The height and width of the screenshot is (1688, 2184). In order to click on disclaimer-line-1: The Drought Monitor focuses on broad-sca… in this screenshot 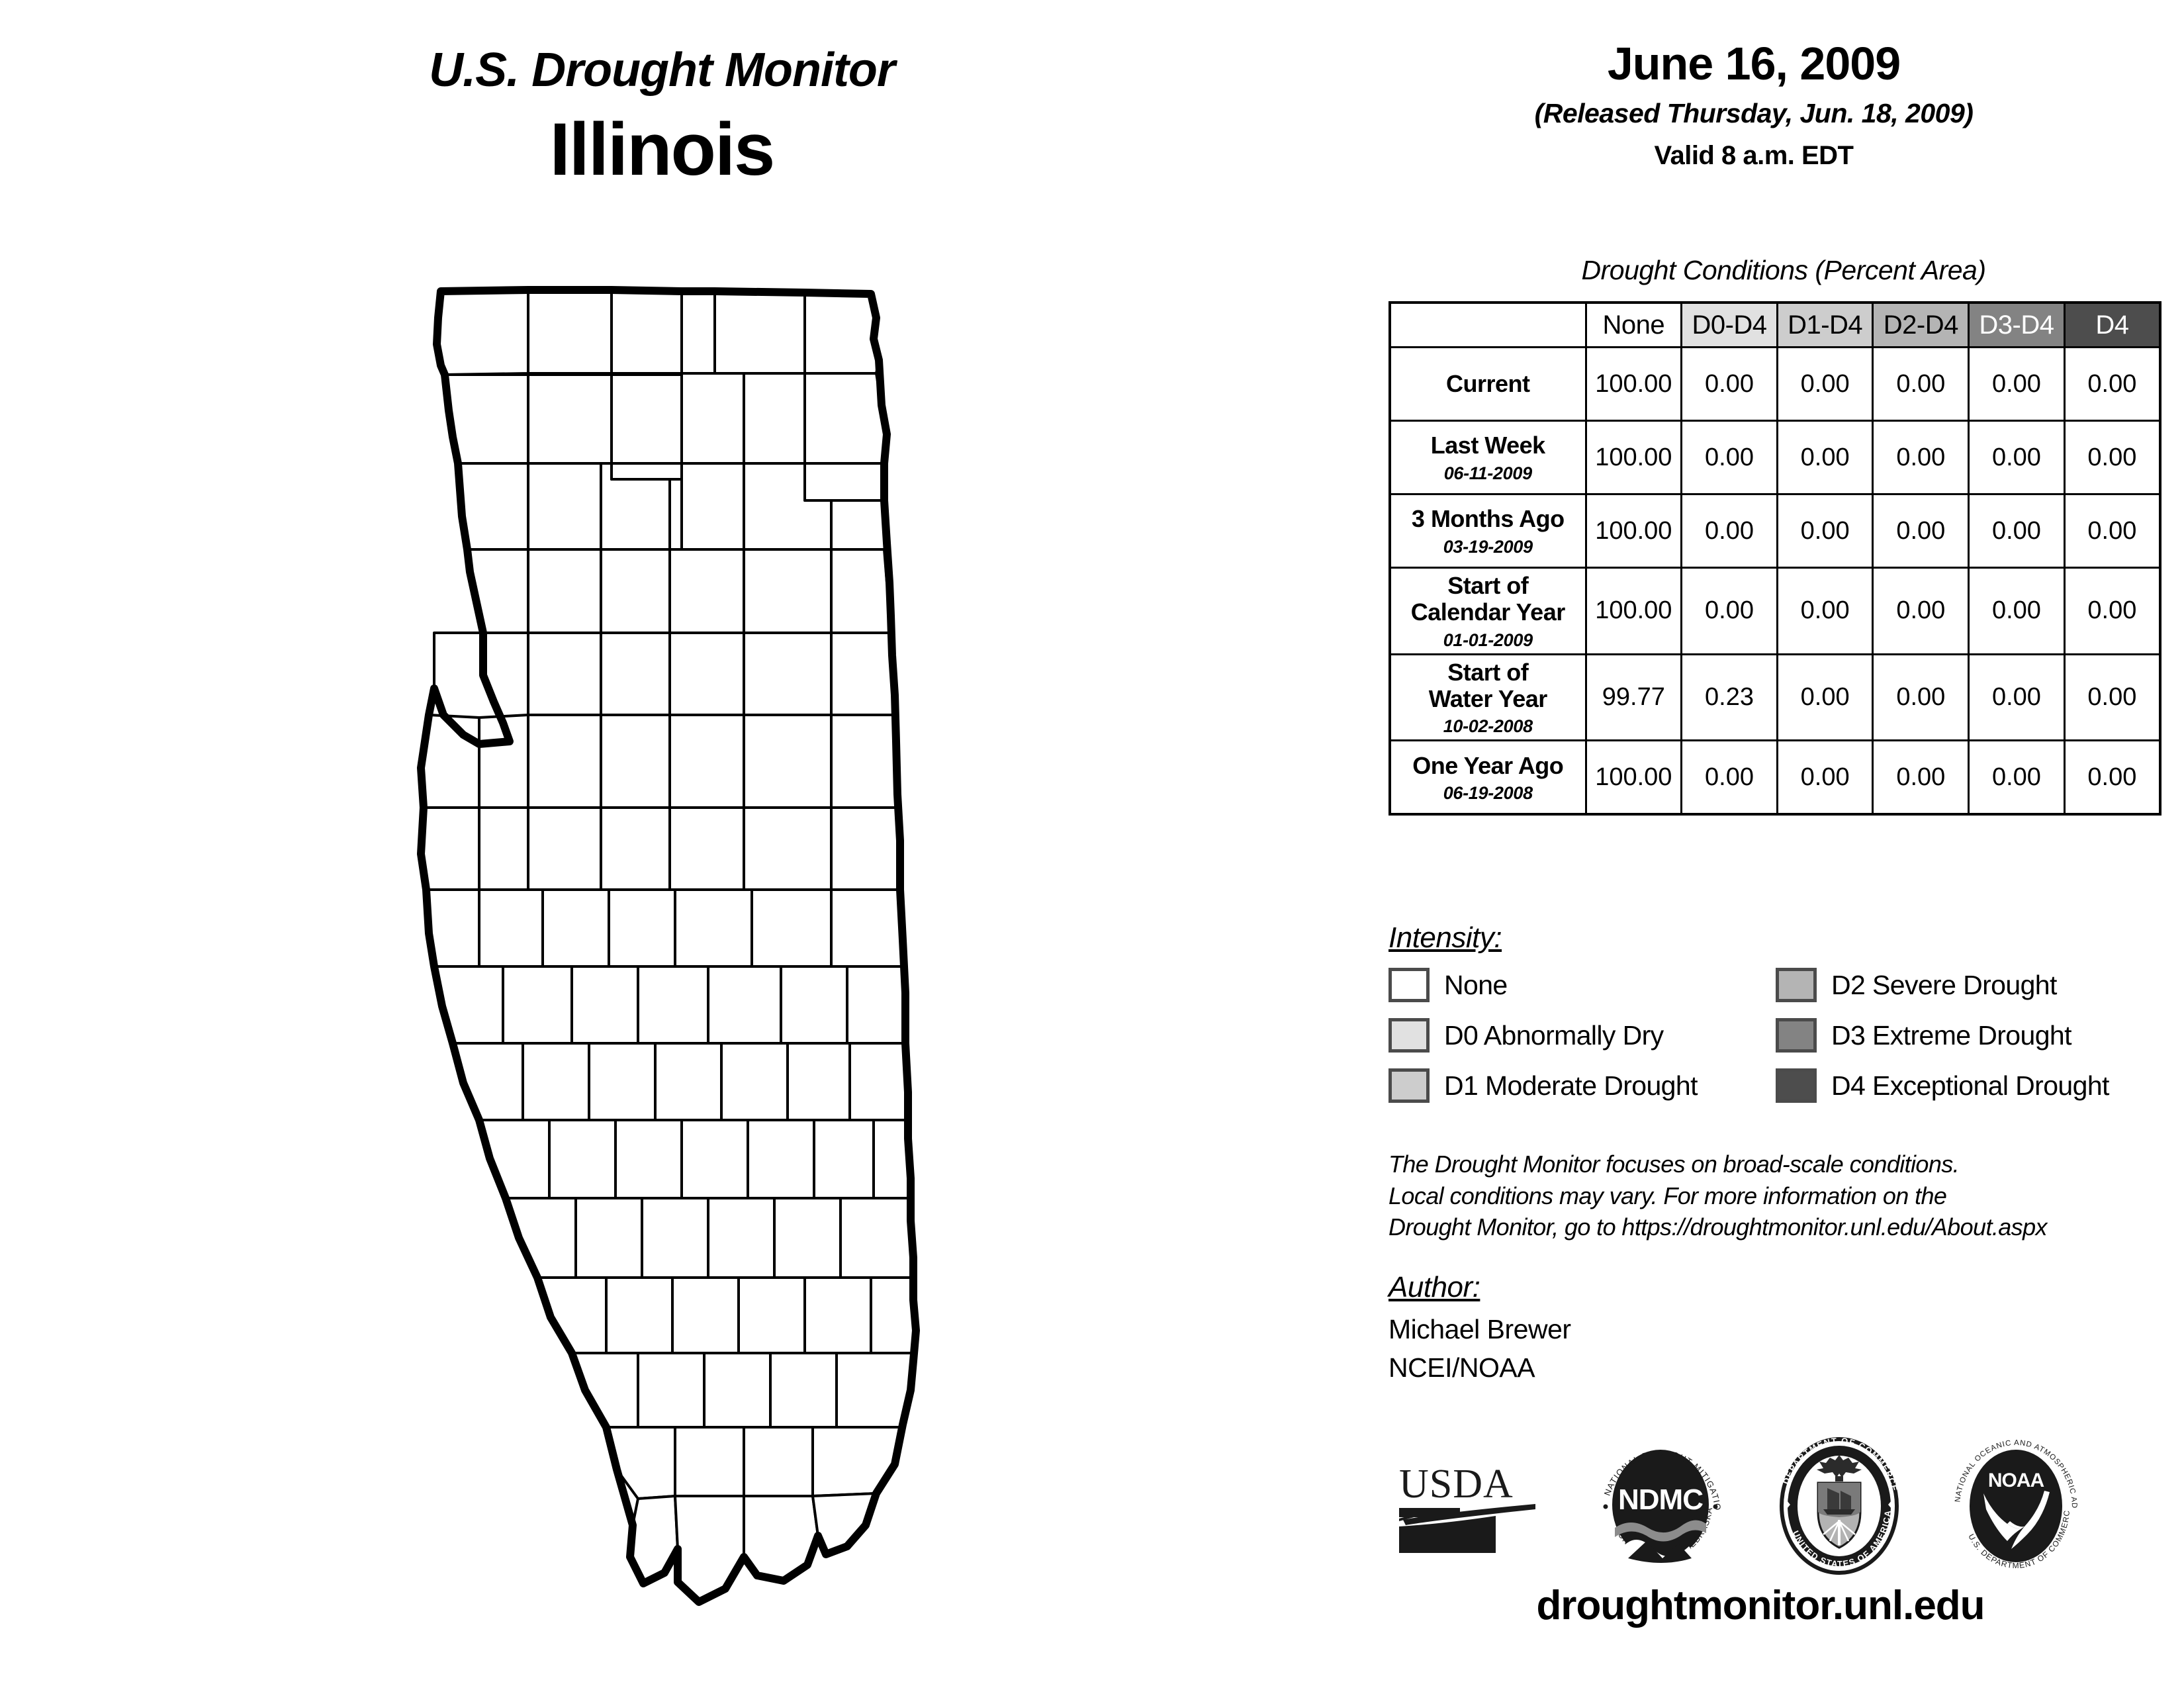, I will do `click(1674, 1164)`.